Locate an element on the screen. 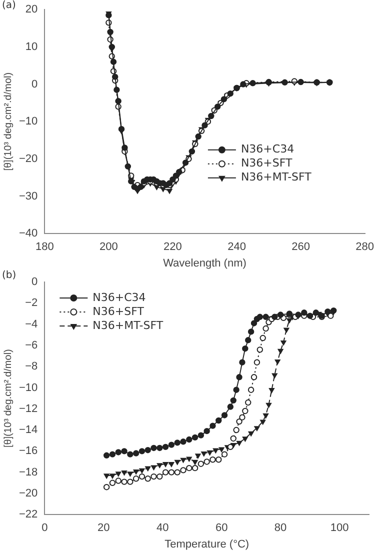  x-tick-label: 220 is located at coordinates (173, 247).